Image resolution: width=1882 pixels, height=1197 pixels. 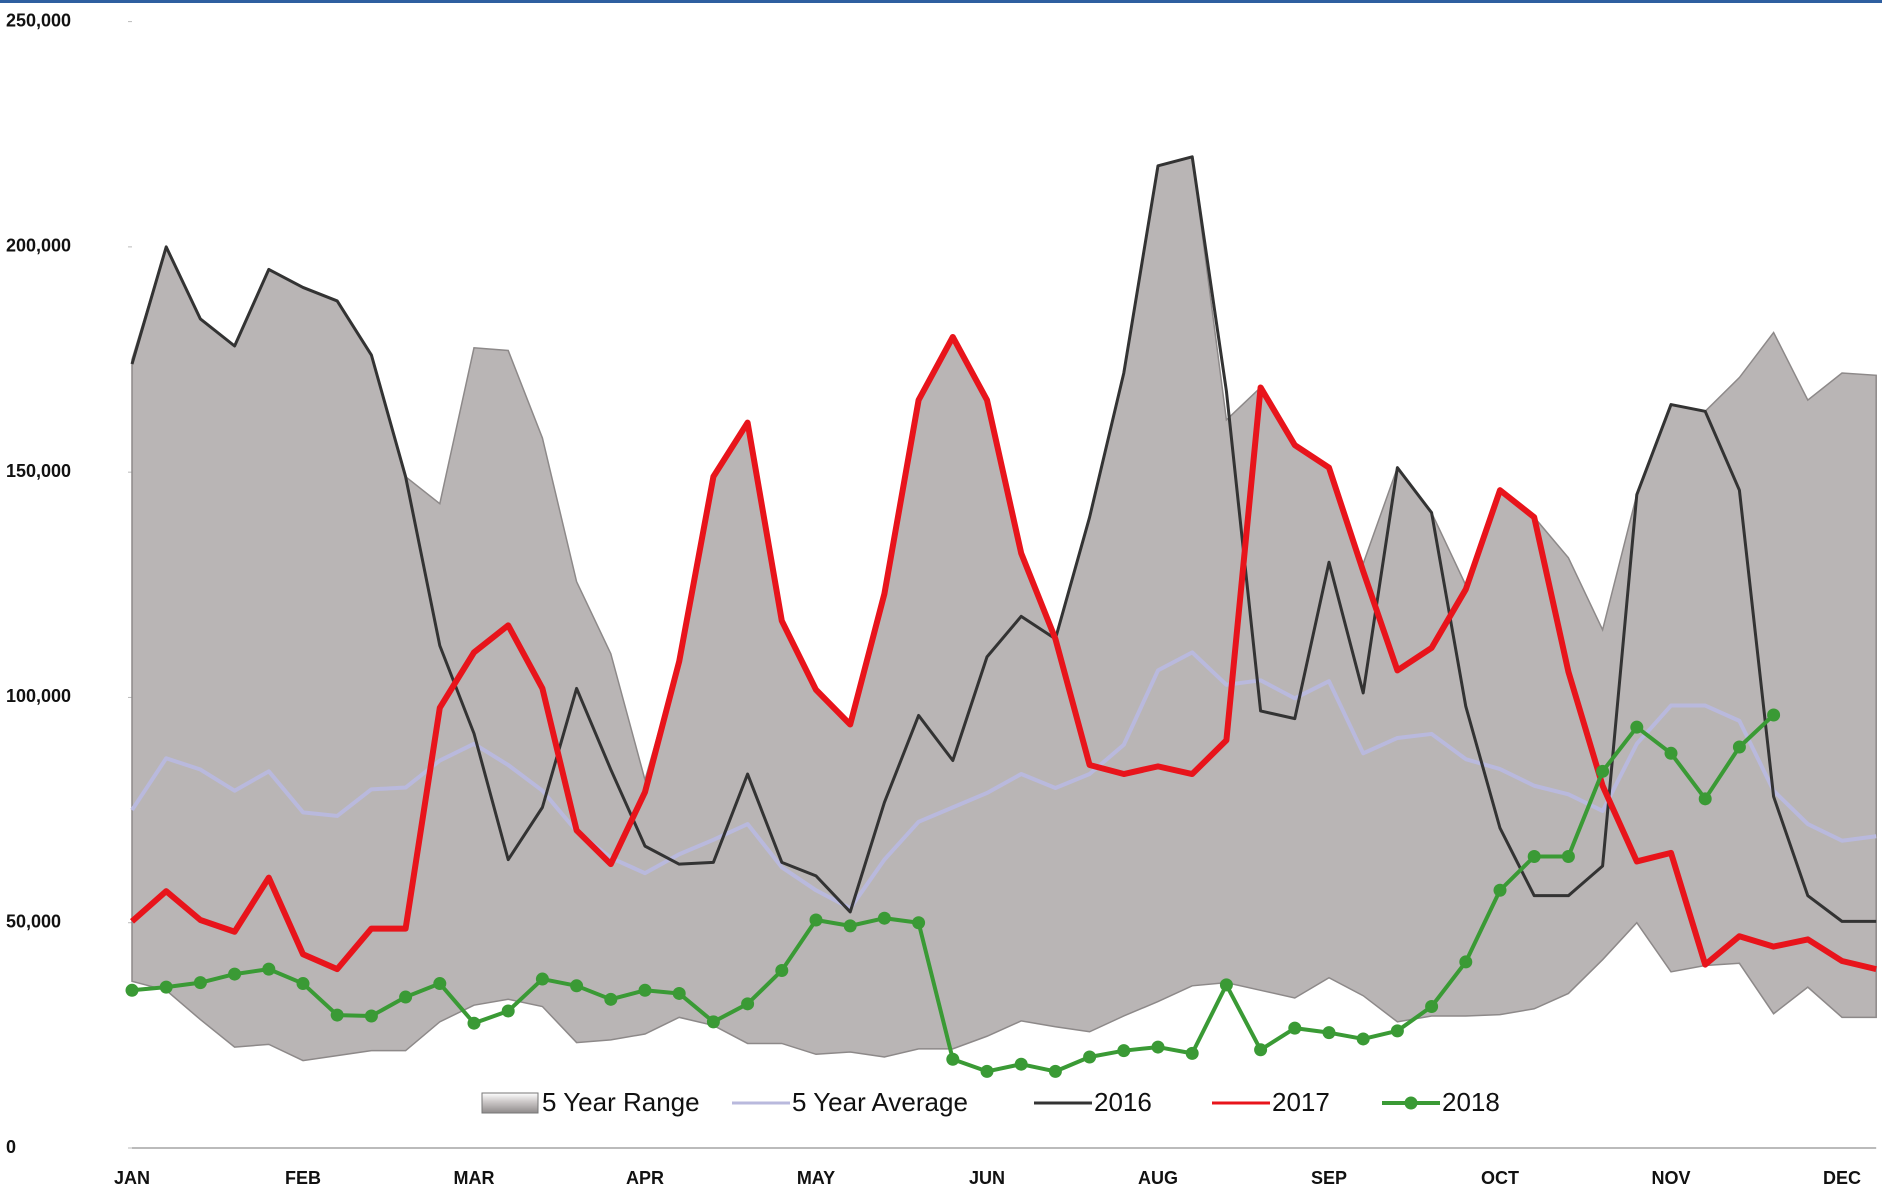 I want to click on x-tick-label: DEC, so click(x=1842, y=1178).